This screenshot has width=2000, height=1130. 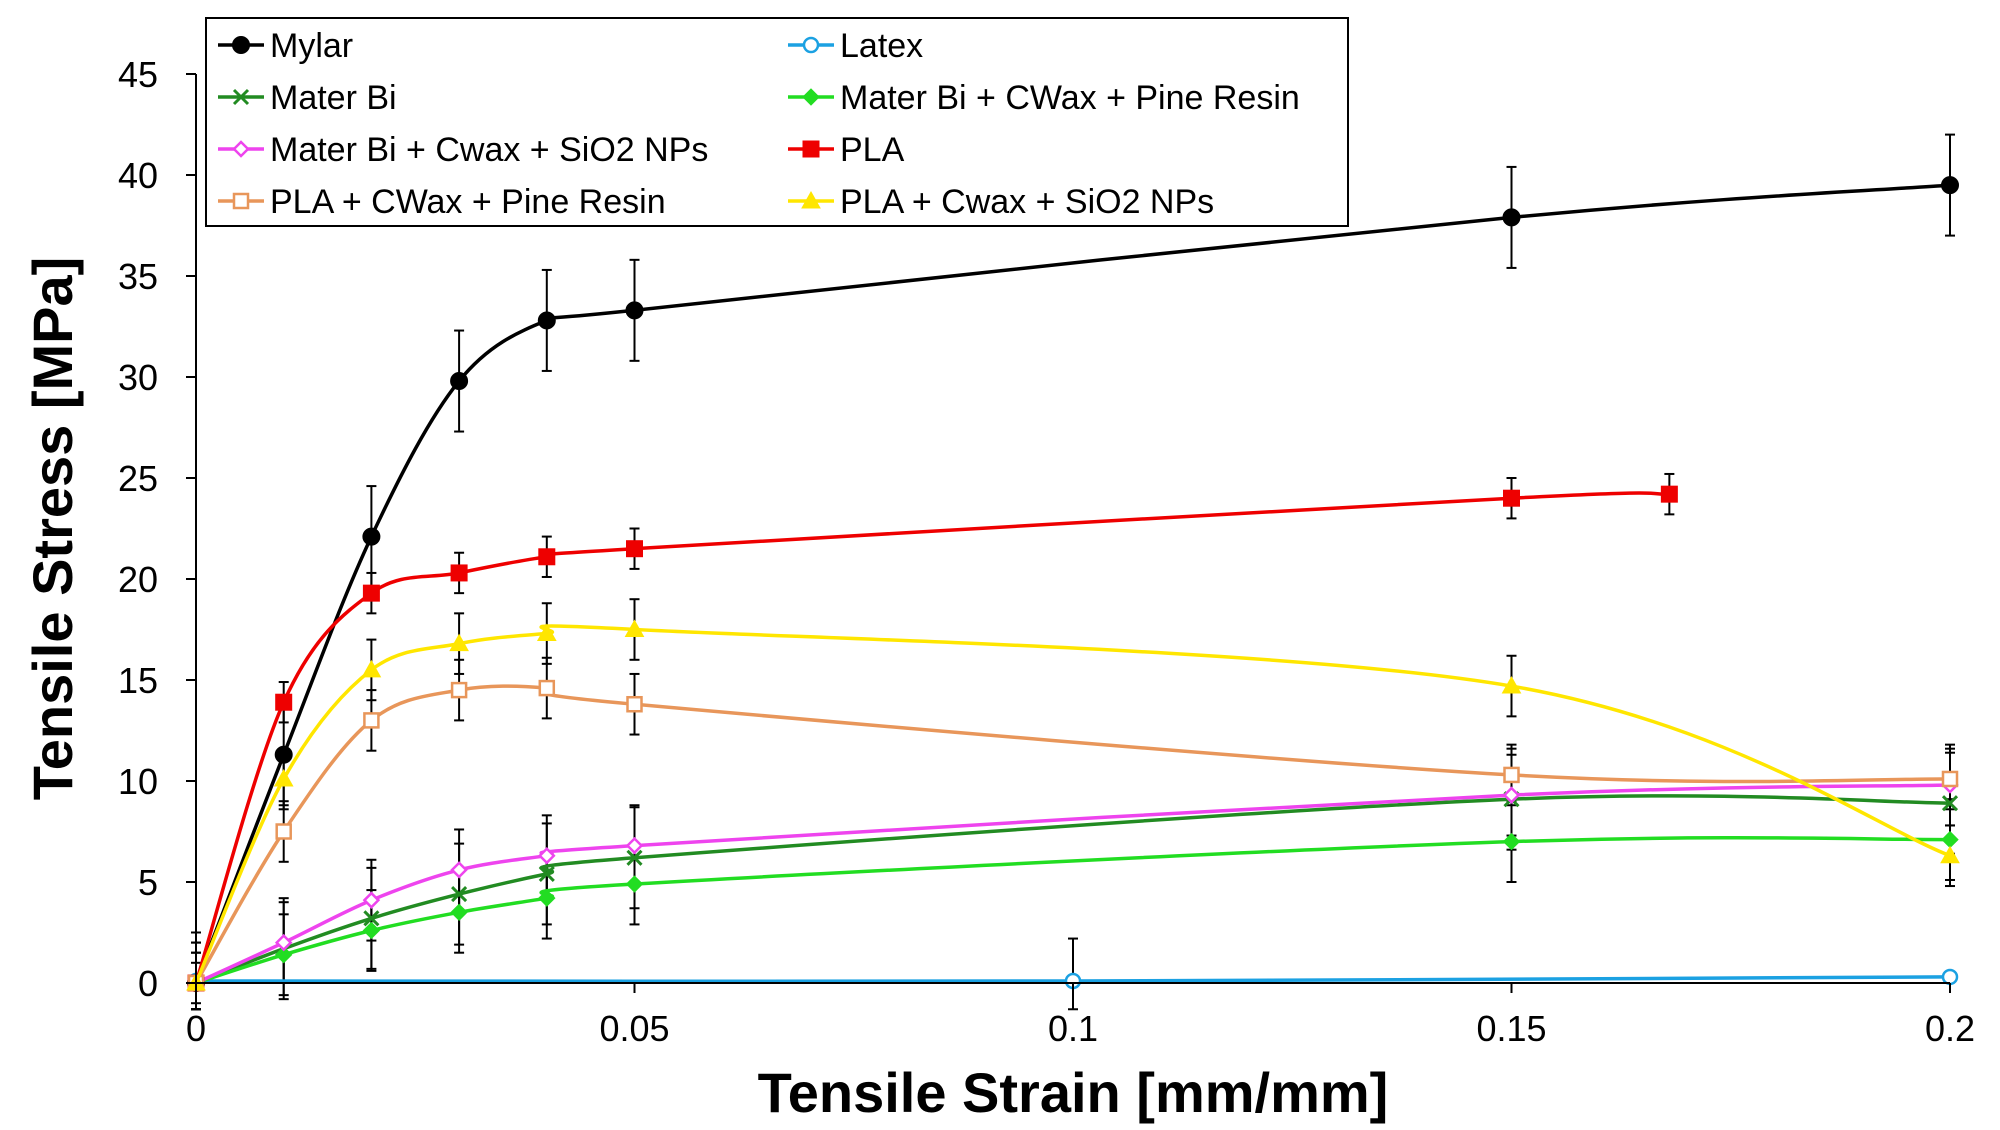 I want to click on y-tick-label: 20, so click(x=138, y=579).